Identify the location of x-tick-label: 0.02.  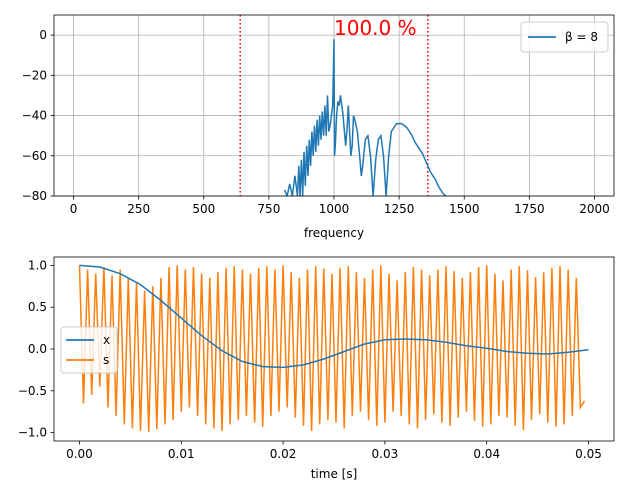
(283, 454).